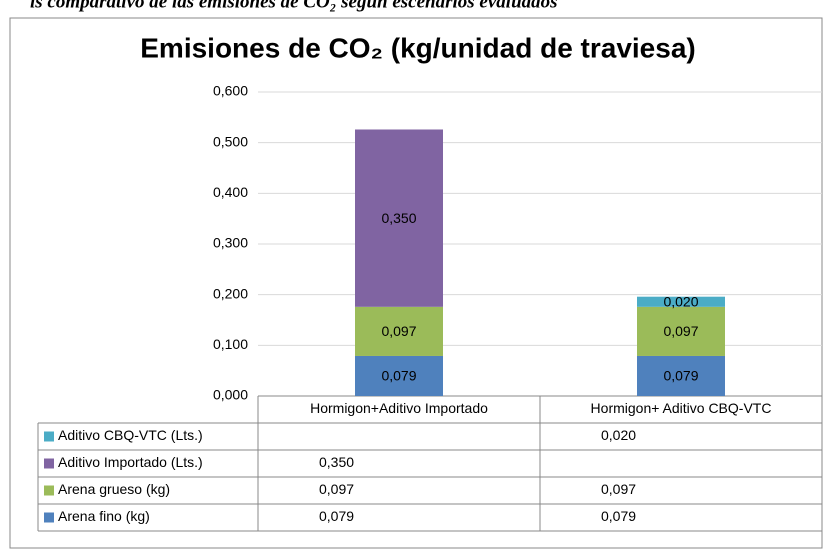 The width and height of the screenshot is (826, 549). Describe the element at coordinates (104, 516) in the screenshot. I see `legend-label: Arena fino (kg)` at that location.